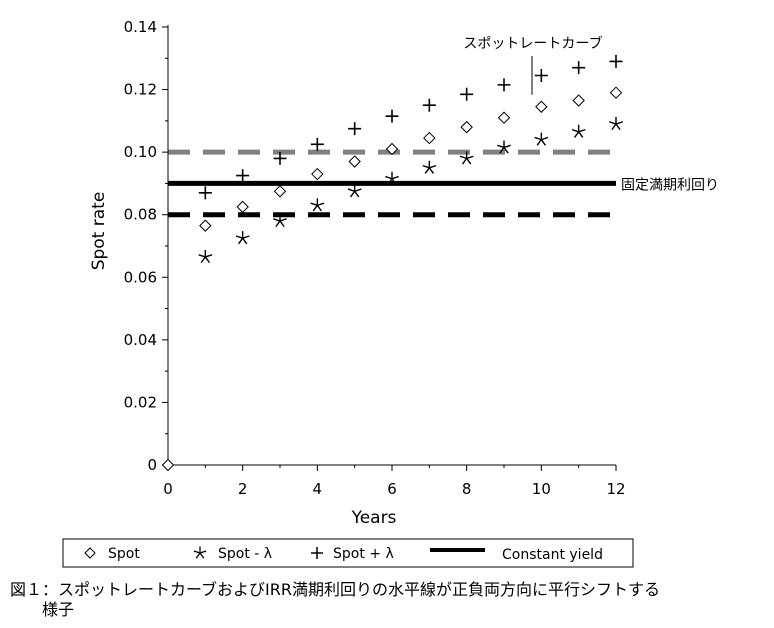 The width and height of the screenshot is (774, 628). What do you see at coordinates (200, 552) in the screenshot?
I see `legend-spot-minus-marker` at bounding box center [200, 552].